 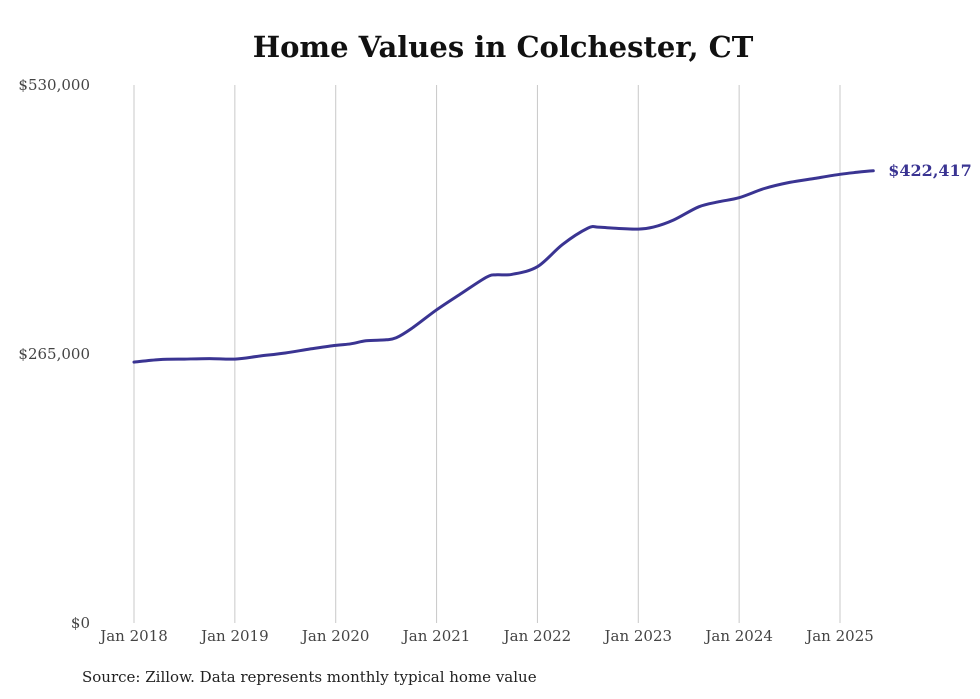 What do you see at coordinates (930, 170) in the screenshot?
I see `end-value-label: $422,417` at bounding box center [930, 170].